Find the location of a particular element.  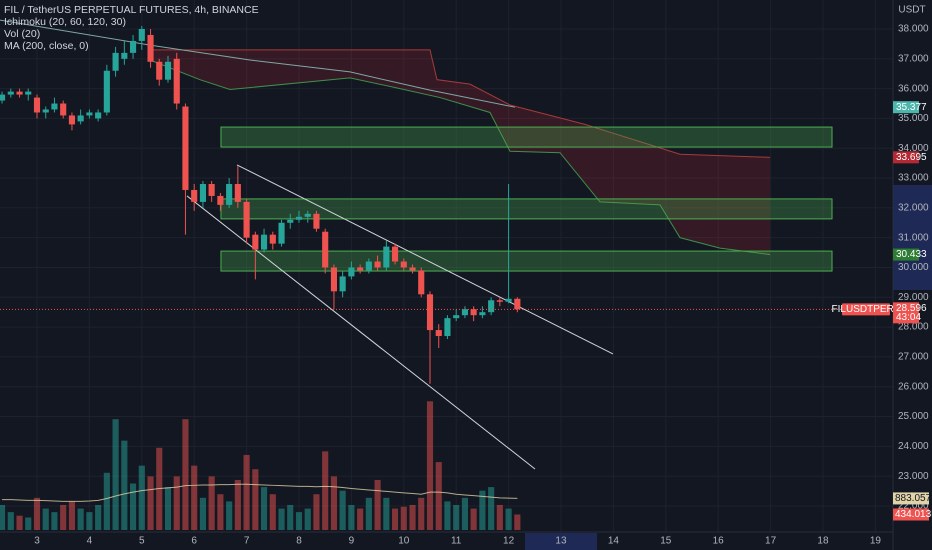

y-tick-label: 28.000 is located at coordinates (913, 327).